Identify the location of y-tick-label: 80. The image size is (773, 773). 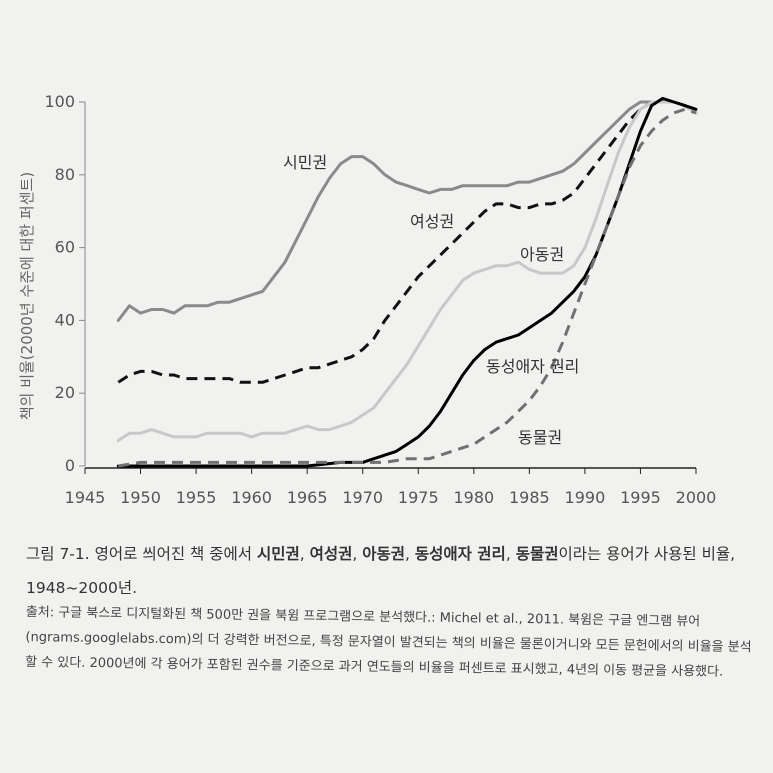
(65, 174).